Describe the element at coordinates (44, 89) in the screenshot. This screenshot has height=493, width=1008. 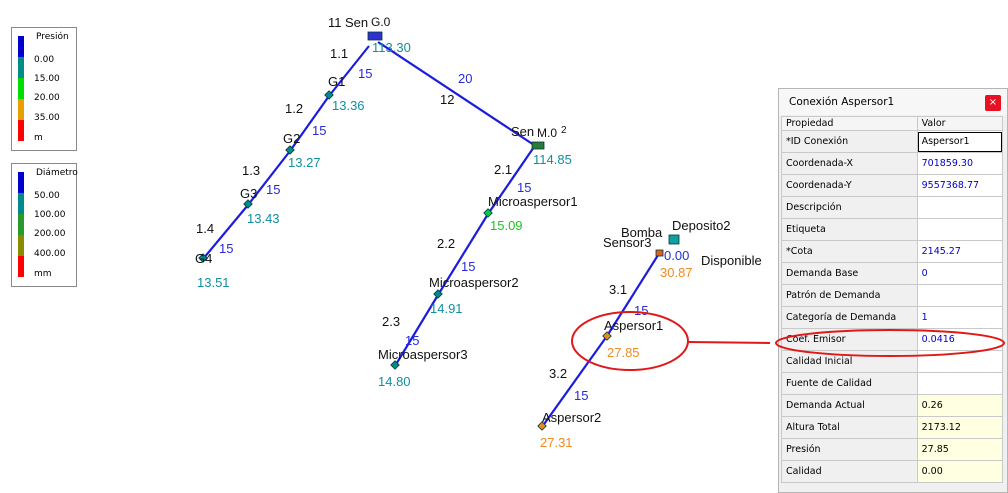
I see `pressure-legend: Presión 0.00 15.00 20.00 35.00 m` at that location.